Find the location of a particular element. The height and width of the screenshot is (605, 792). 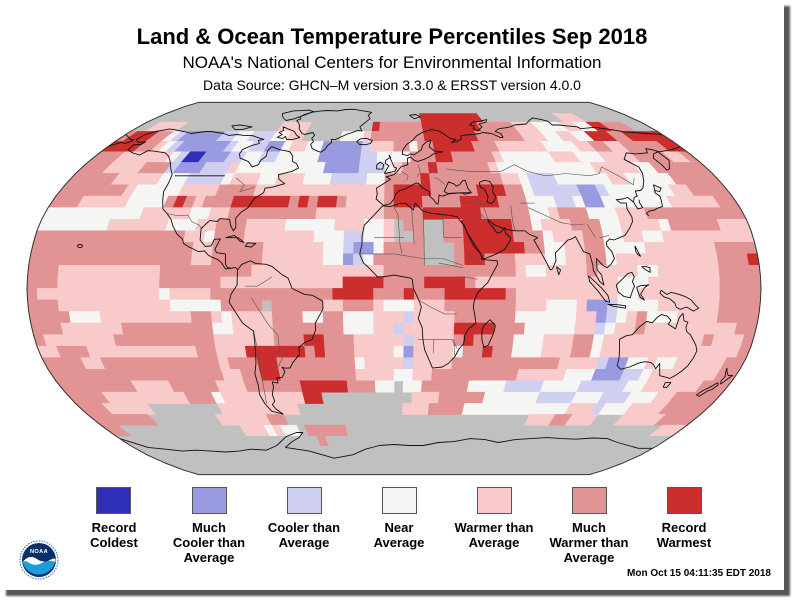

svg-text: NOAA is located at coordinates (39, 552).